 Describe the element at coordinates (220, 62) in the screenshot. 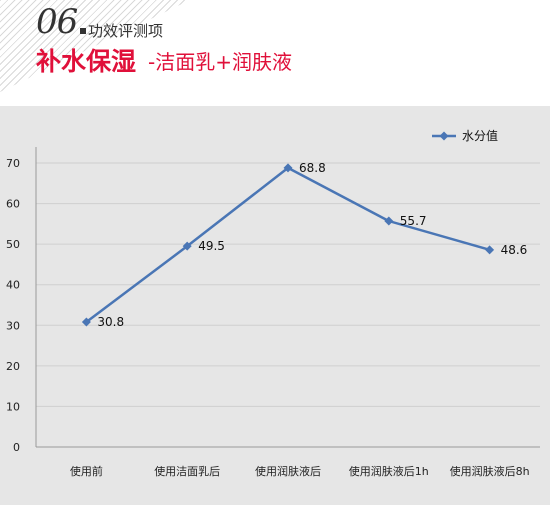

I see `section-title-sub: -洁面乳+润肤液` at that location.